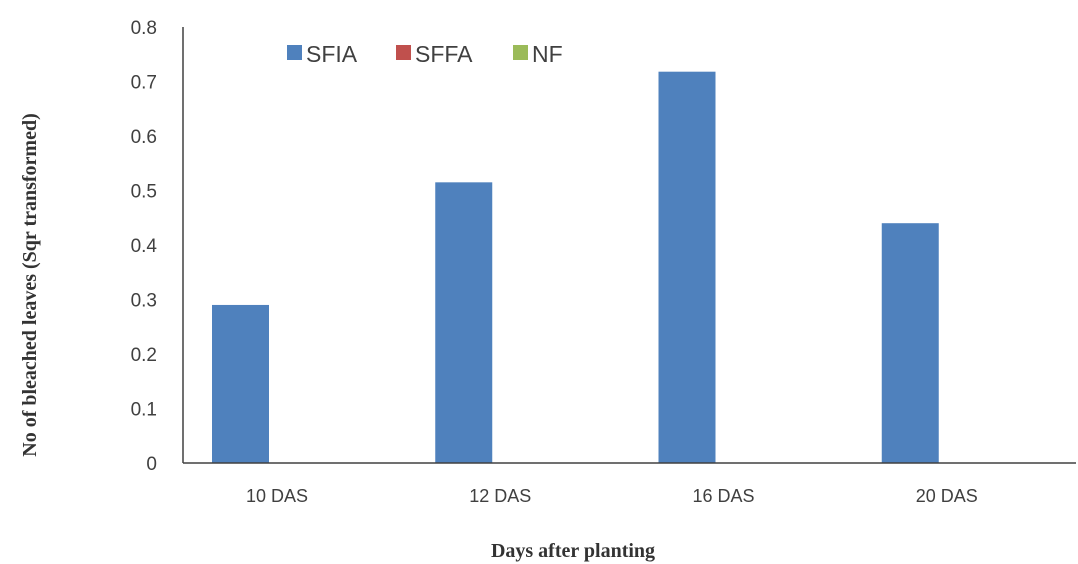  I want to click on y-tick-label: 0, so click(151, 464).